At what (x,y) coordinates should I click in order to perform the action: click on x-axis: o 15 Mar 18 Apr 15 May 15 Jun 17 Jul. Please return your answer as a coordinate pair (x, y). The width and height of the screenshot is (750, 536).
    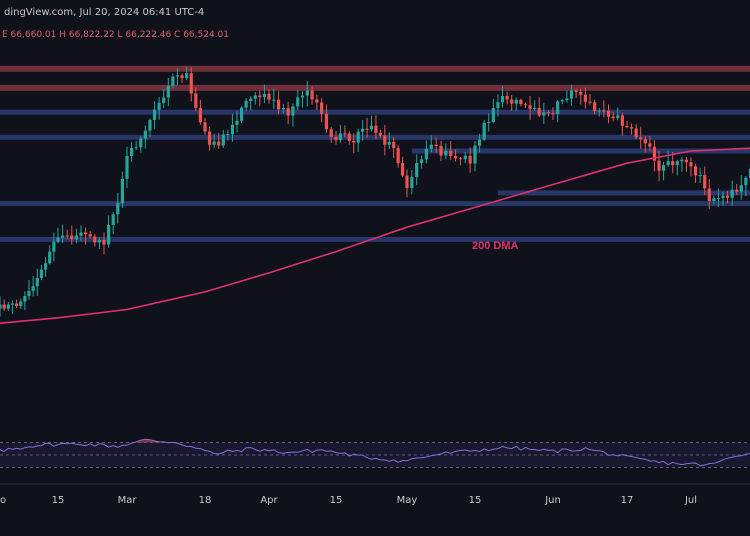
    Looking at the image, I should click on (375, 494).